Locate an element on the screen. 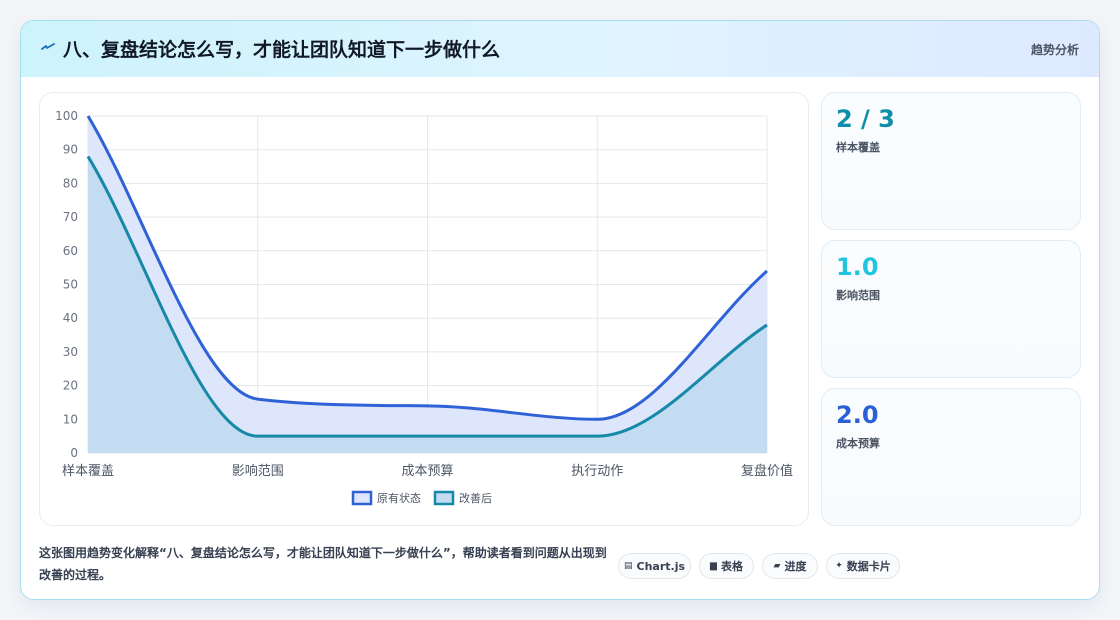  stat-card-impact: 1.0 影响范围 is located at coordinates (951, 309).